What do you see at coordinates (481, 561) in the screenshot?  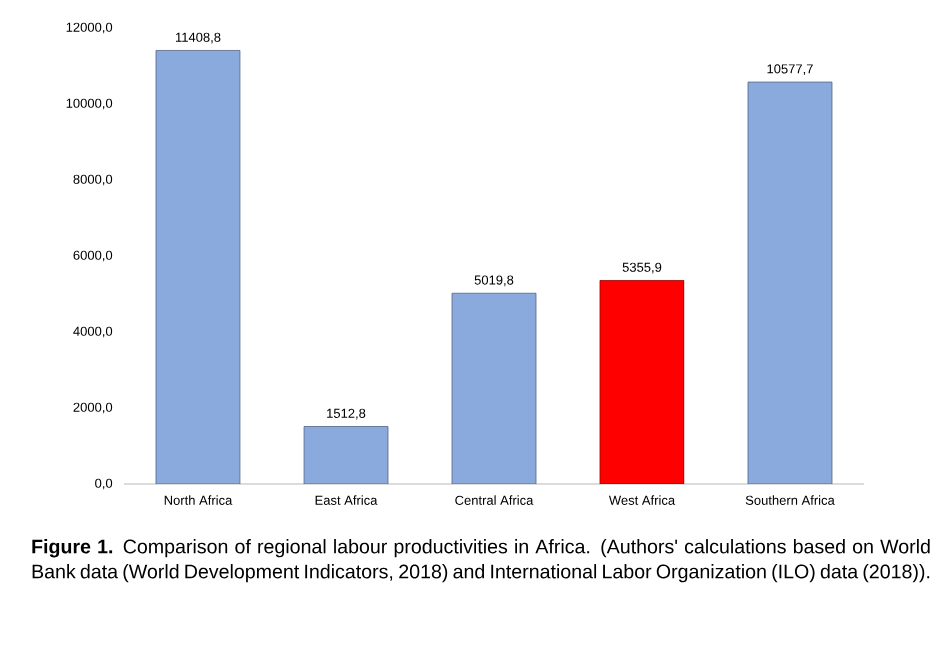 I see `text: Figure 1. Comparison of regional labour productivities in Africa. (Authors' calculations based on World Bank data (World Development Indicators, 2018) and International Labor Organization (ILO) data (2018)).` at bounding box center [481, 561].